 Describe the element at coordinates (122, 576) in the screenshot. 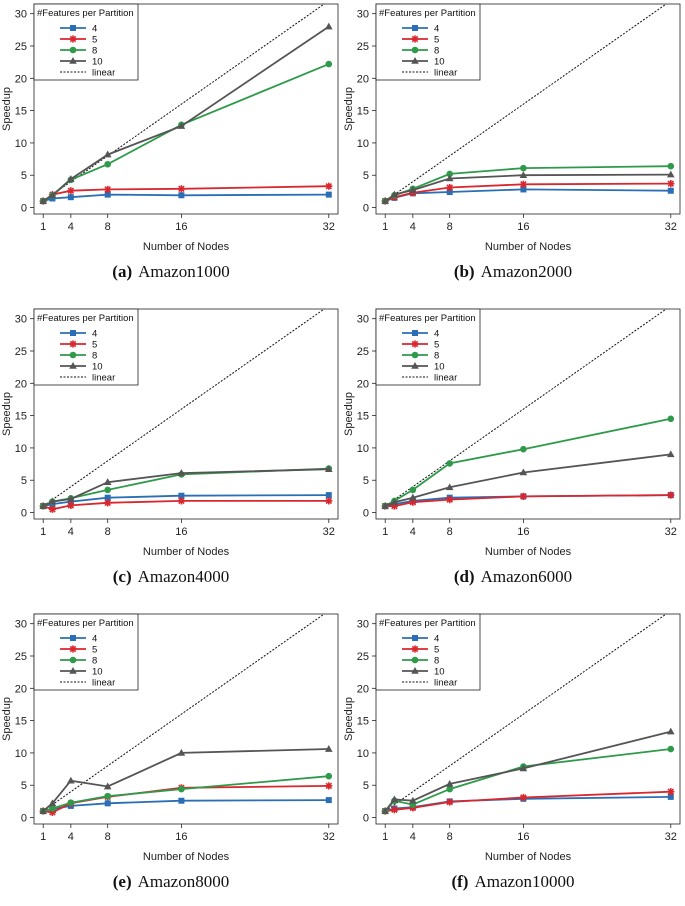

I see `panel-label: (c)` at that location.